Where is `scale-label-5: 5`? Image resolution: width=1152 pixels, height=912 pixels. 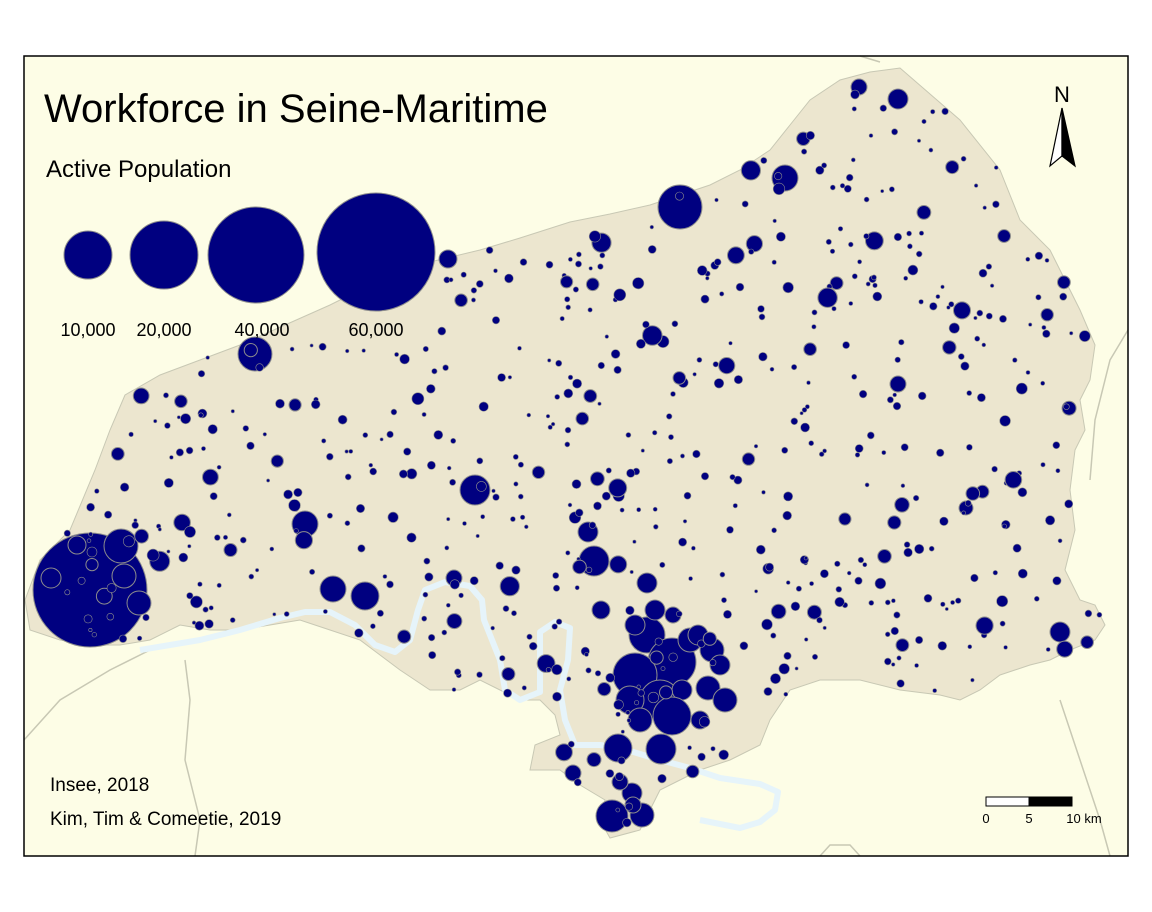
scale-label-5: 5 is located at coordinates (1028, 818).